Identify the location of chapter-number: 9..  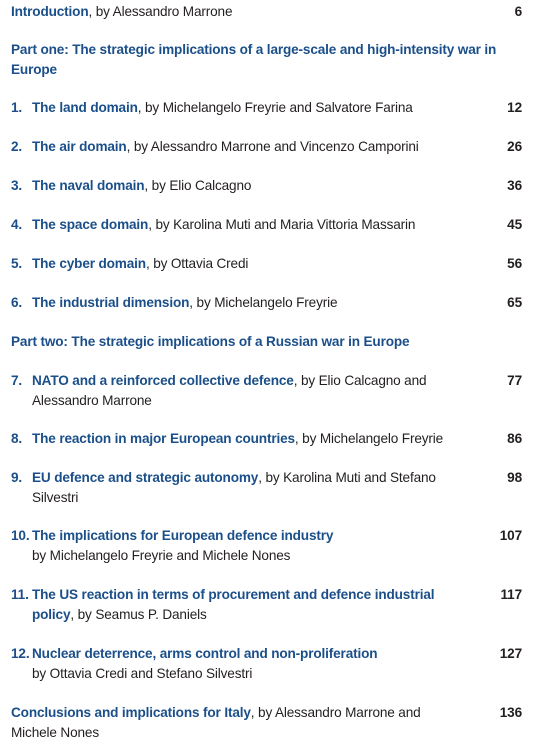
(17, 477).